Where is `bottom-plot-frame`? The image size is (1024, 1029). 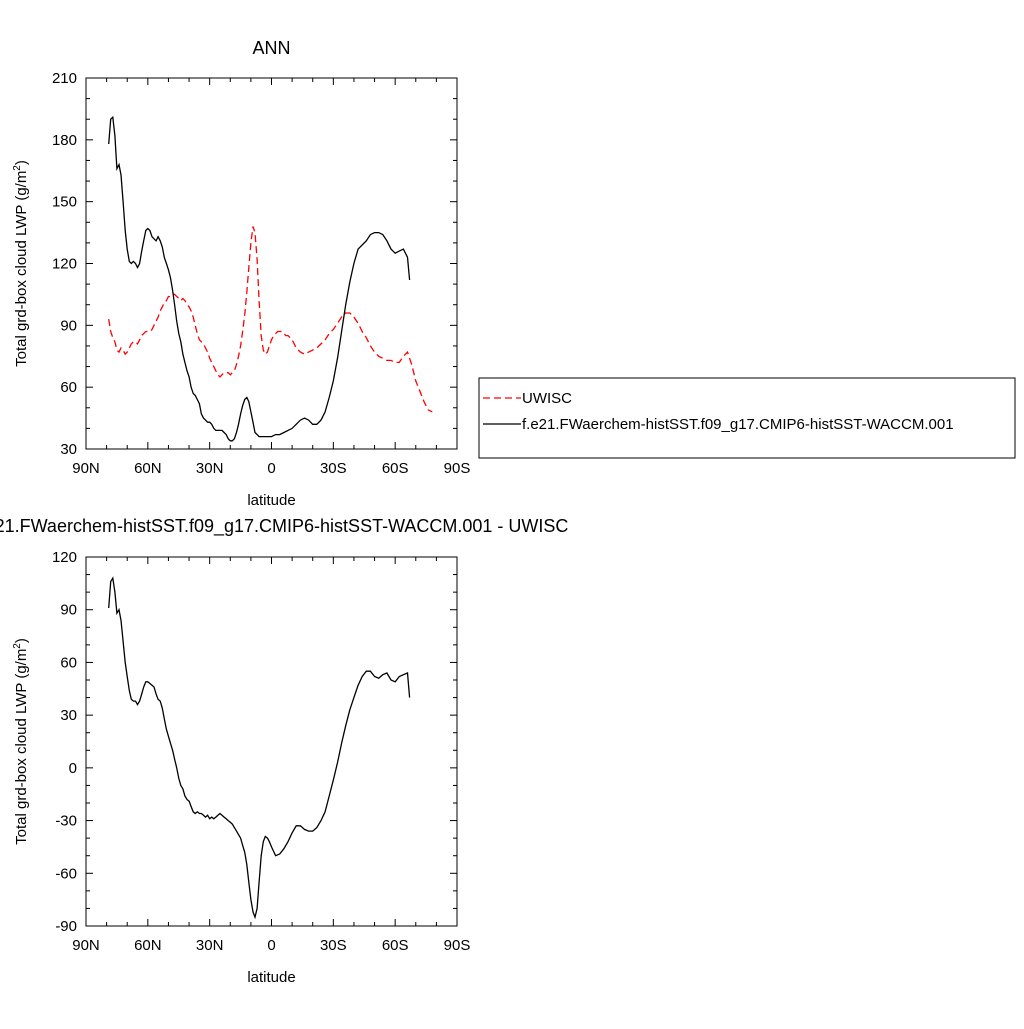 bottom-plot-frame is located at coordinates (271, 741).